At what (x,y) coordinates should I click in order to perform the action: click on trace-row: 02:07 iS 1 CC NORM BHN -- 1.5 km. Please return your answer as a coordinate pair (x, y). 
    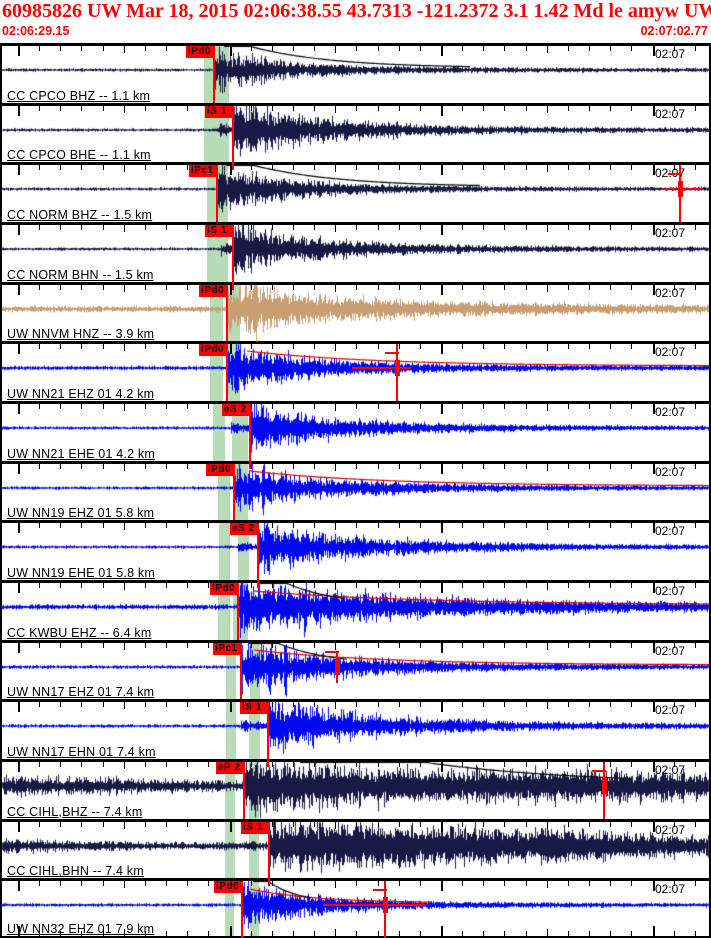
    Looking at the image, I should click on (355, 255).